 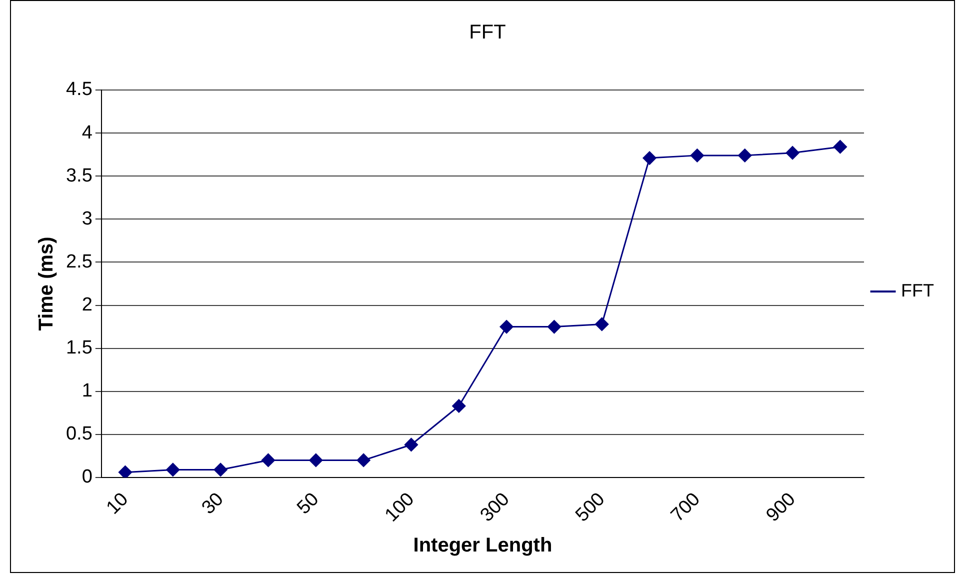 I want to click on y-tick-label: 3.5, so click(x=79, y=175).